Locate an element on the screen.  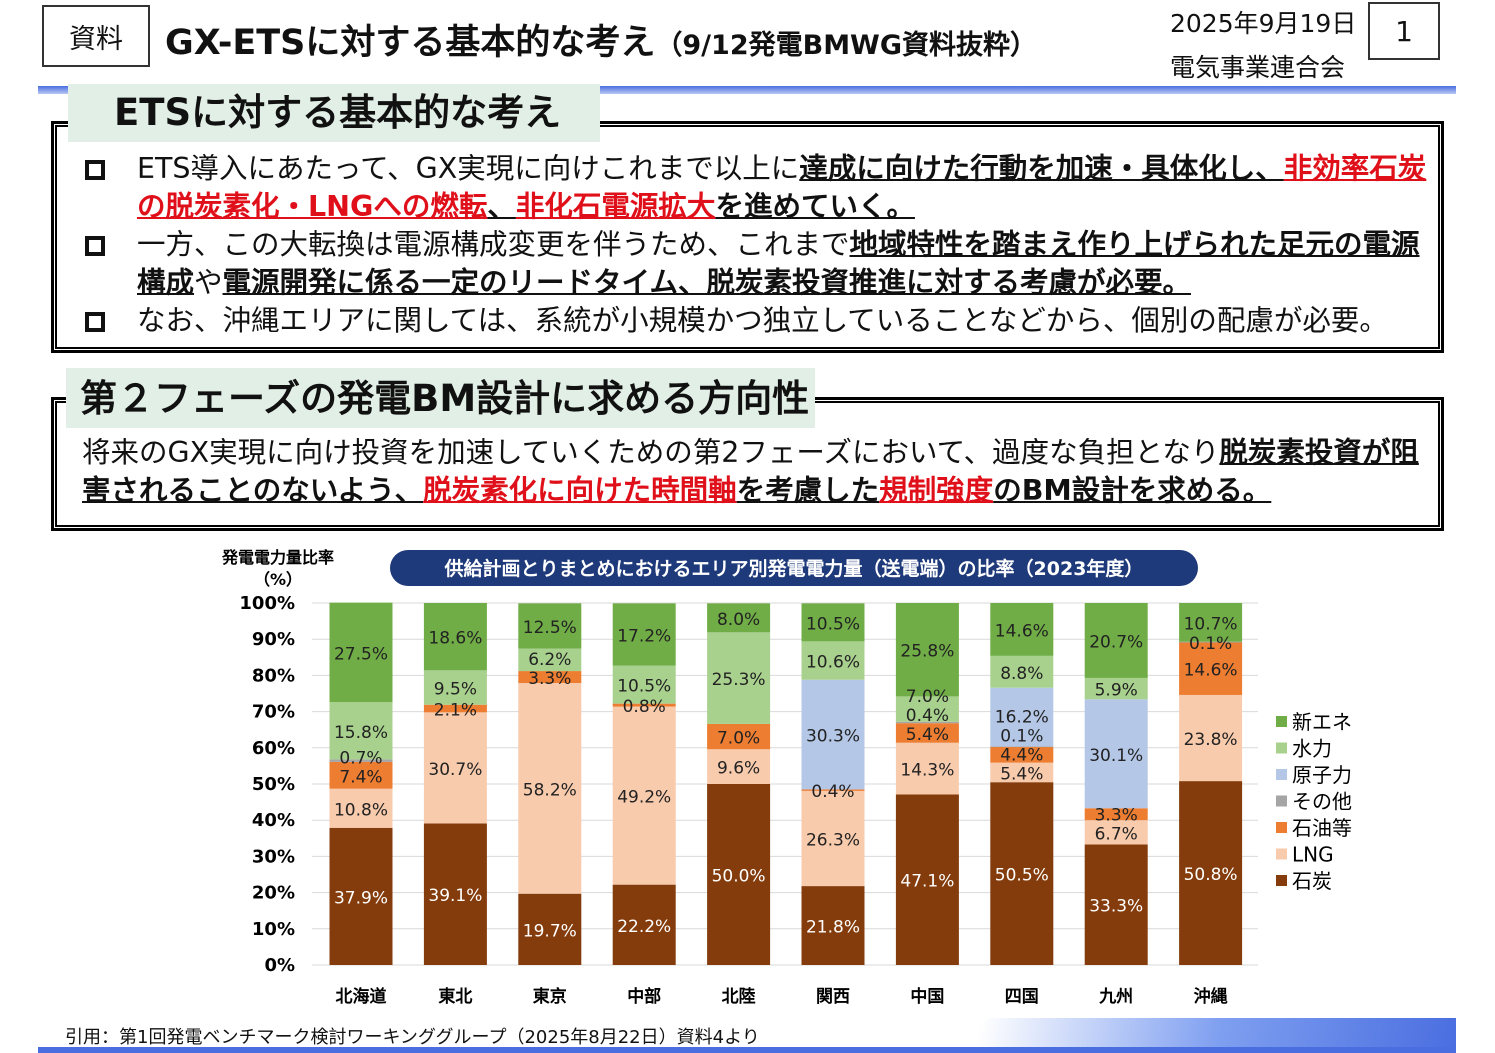
data-label: 5.4% is located at coordinates (927, 735).